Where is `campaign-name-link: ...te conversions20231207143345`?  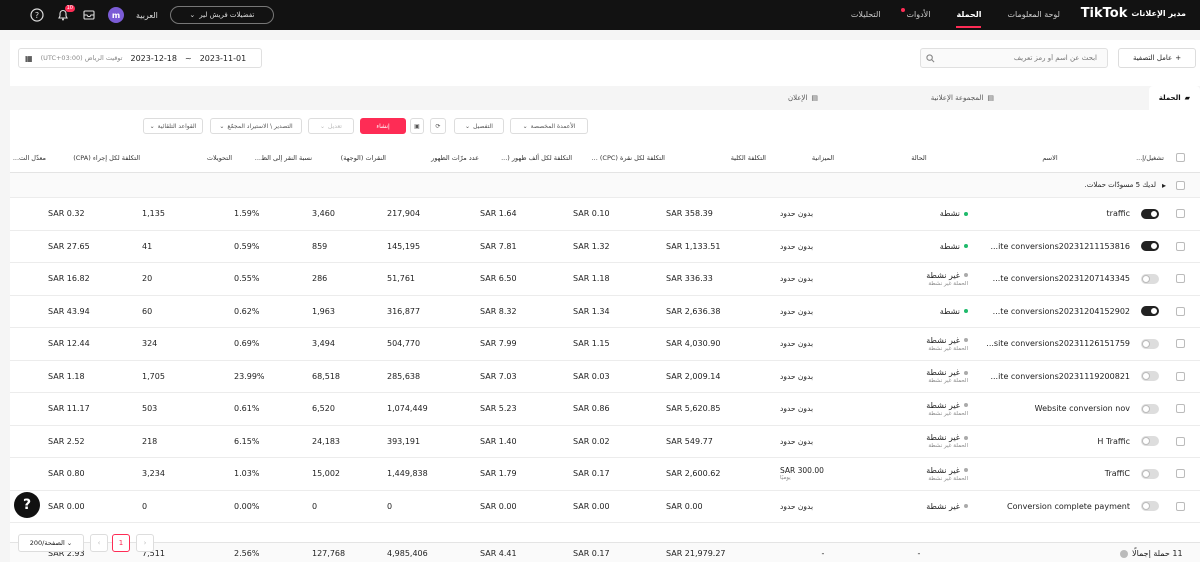
campaign-name-link: ...te conversions20231207143345 is located at coordinates (1061, 279).